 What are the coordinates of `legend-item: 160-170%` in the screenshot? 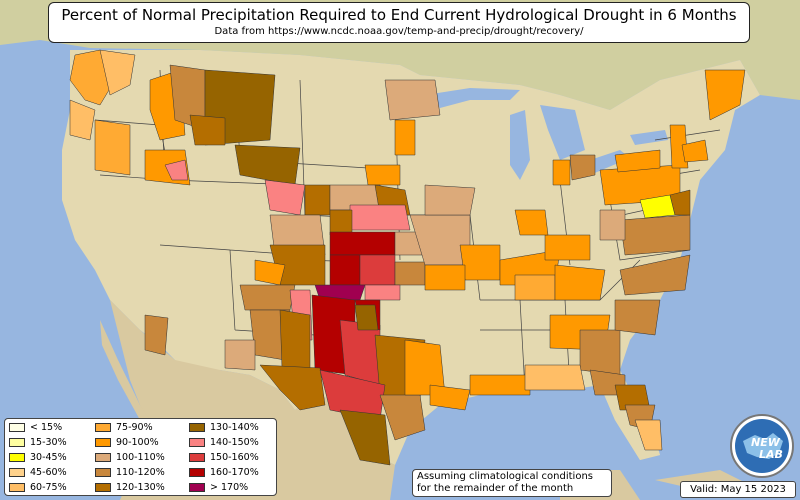 It's located at (224, 474).